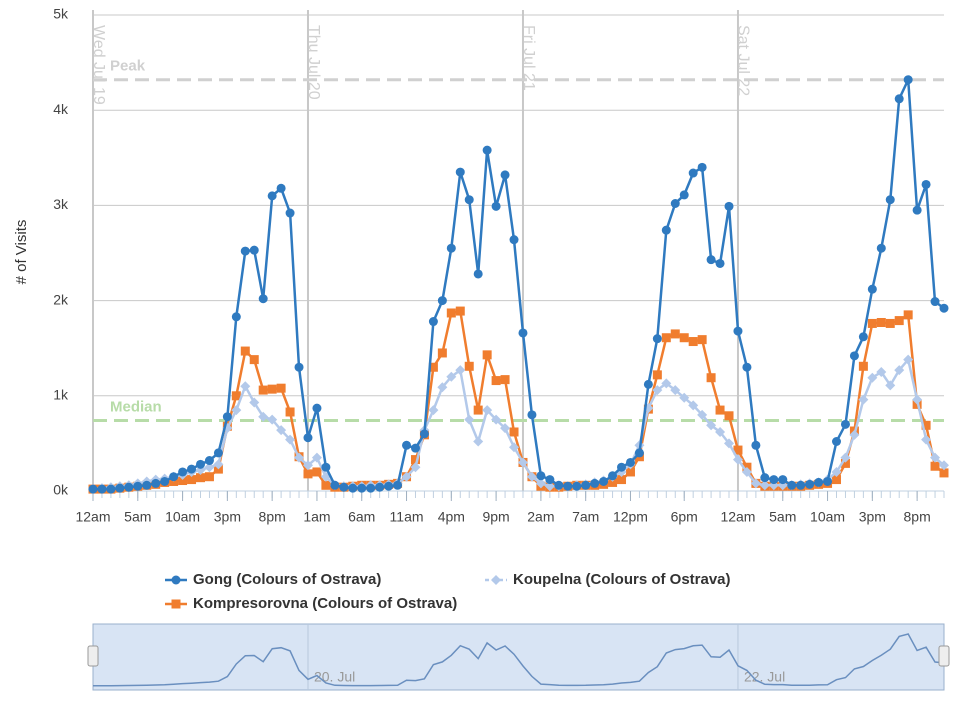 The image size is (961, 702). Describe the element at coordinates (316, 517) in the screenshot. I see `x-tick-label: 1am` at that location.